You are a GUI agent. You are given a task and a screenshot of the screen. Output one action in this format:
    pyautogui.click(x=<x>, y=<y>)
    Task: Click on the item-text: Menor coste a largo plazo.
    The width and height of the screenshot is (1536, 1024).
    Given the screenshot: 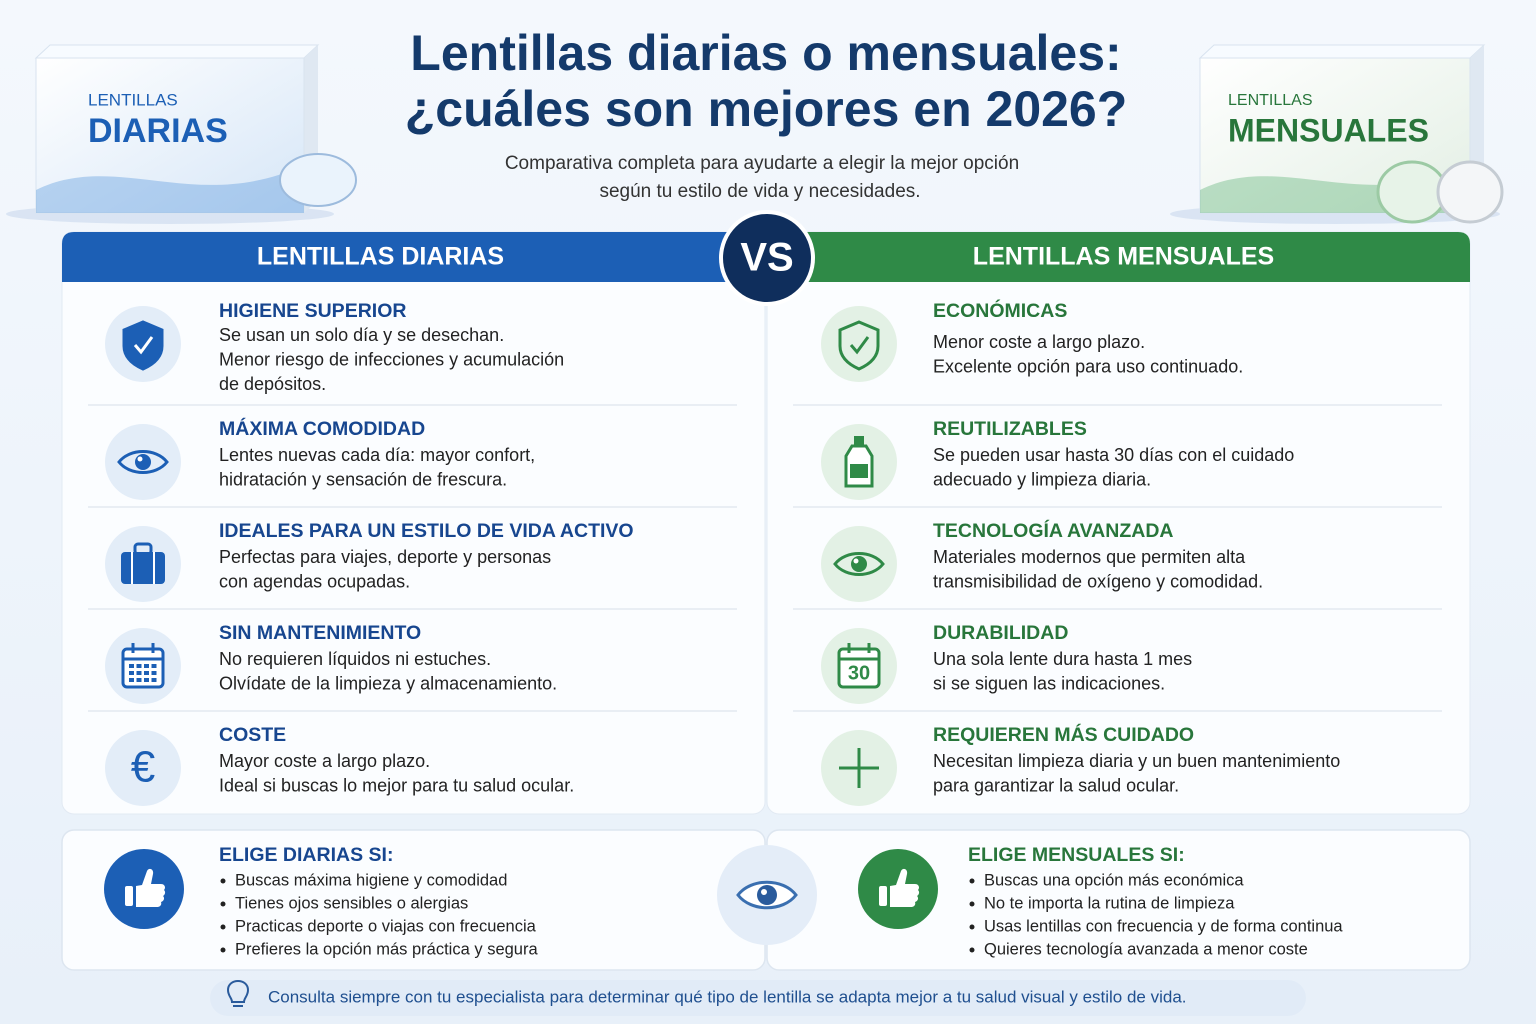 What is the action you would take?
    pyautogui.click(x=1039, y=342)
    